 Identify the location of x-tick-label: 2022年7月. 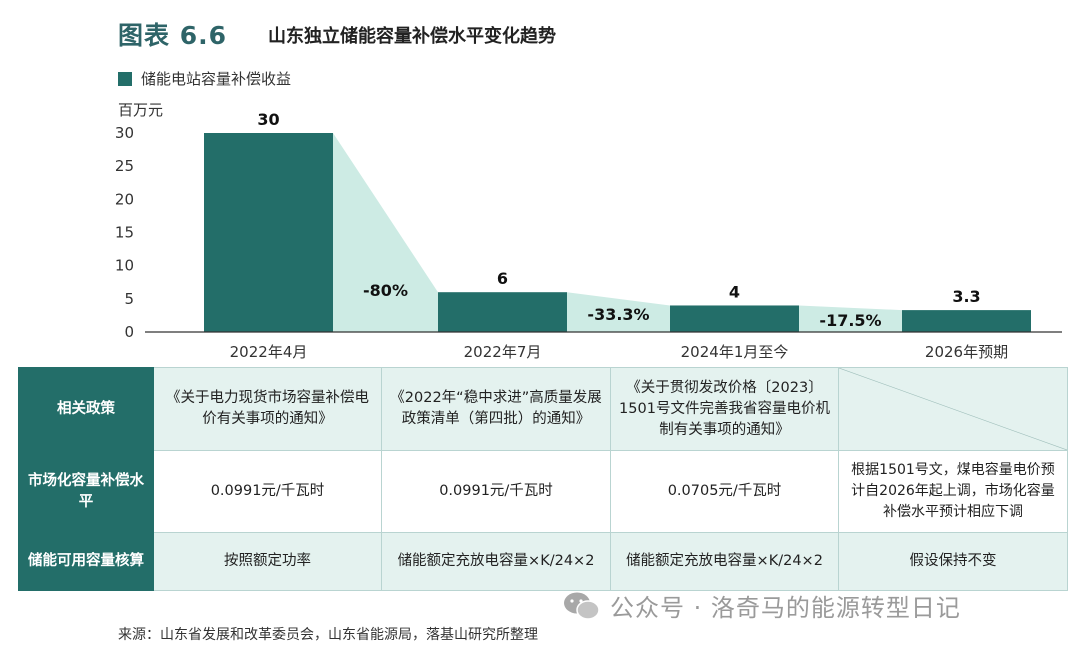
(503, 352).